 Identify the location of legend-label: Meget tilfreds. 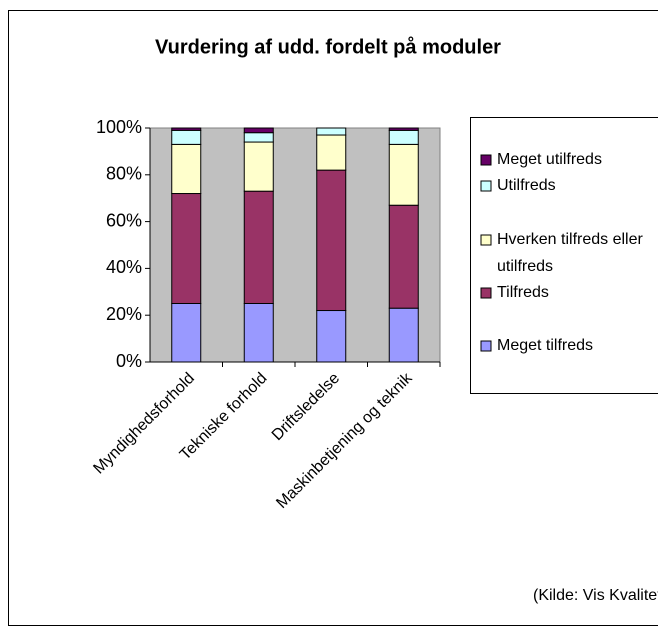
(545, 345).